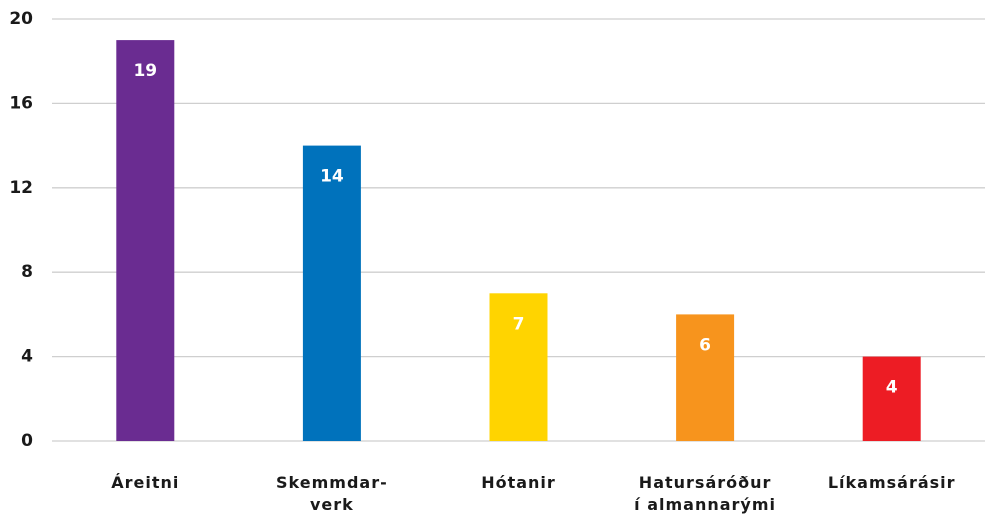 This screenshot has width=986, height=518. I want to click on x-tick-label: Skemmdar- verk, so click(332, 493).